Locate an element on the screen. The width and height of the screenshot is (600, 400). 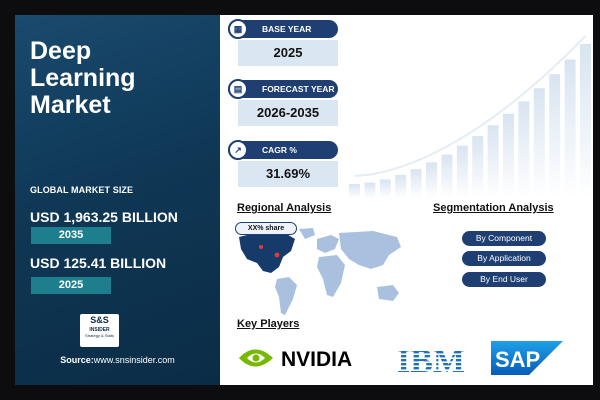
logo-text-3: Strategy & Stats is located at coordinates (99, 335).